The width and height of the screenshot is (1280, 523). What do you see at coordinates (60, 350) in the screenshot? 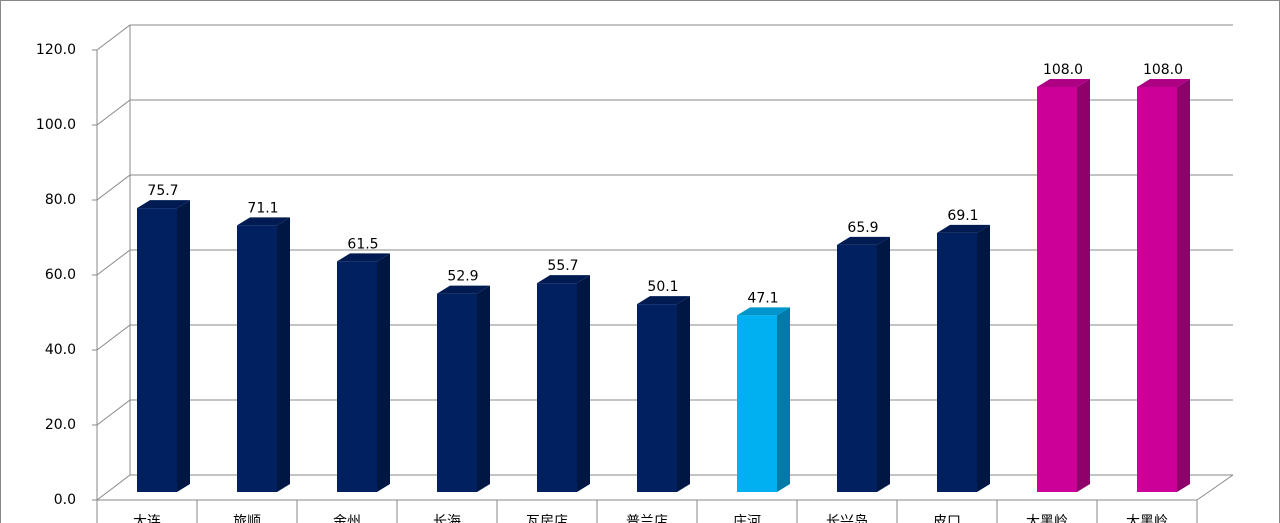
I see `y-tick-label: 40.0` at bounding box center [60, 350].